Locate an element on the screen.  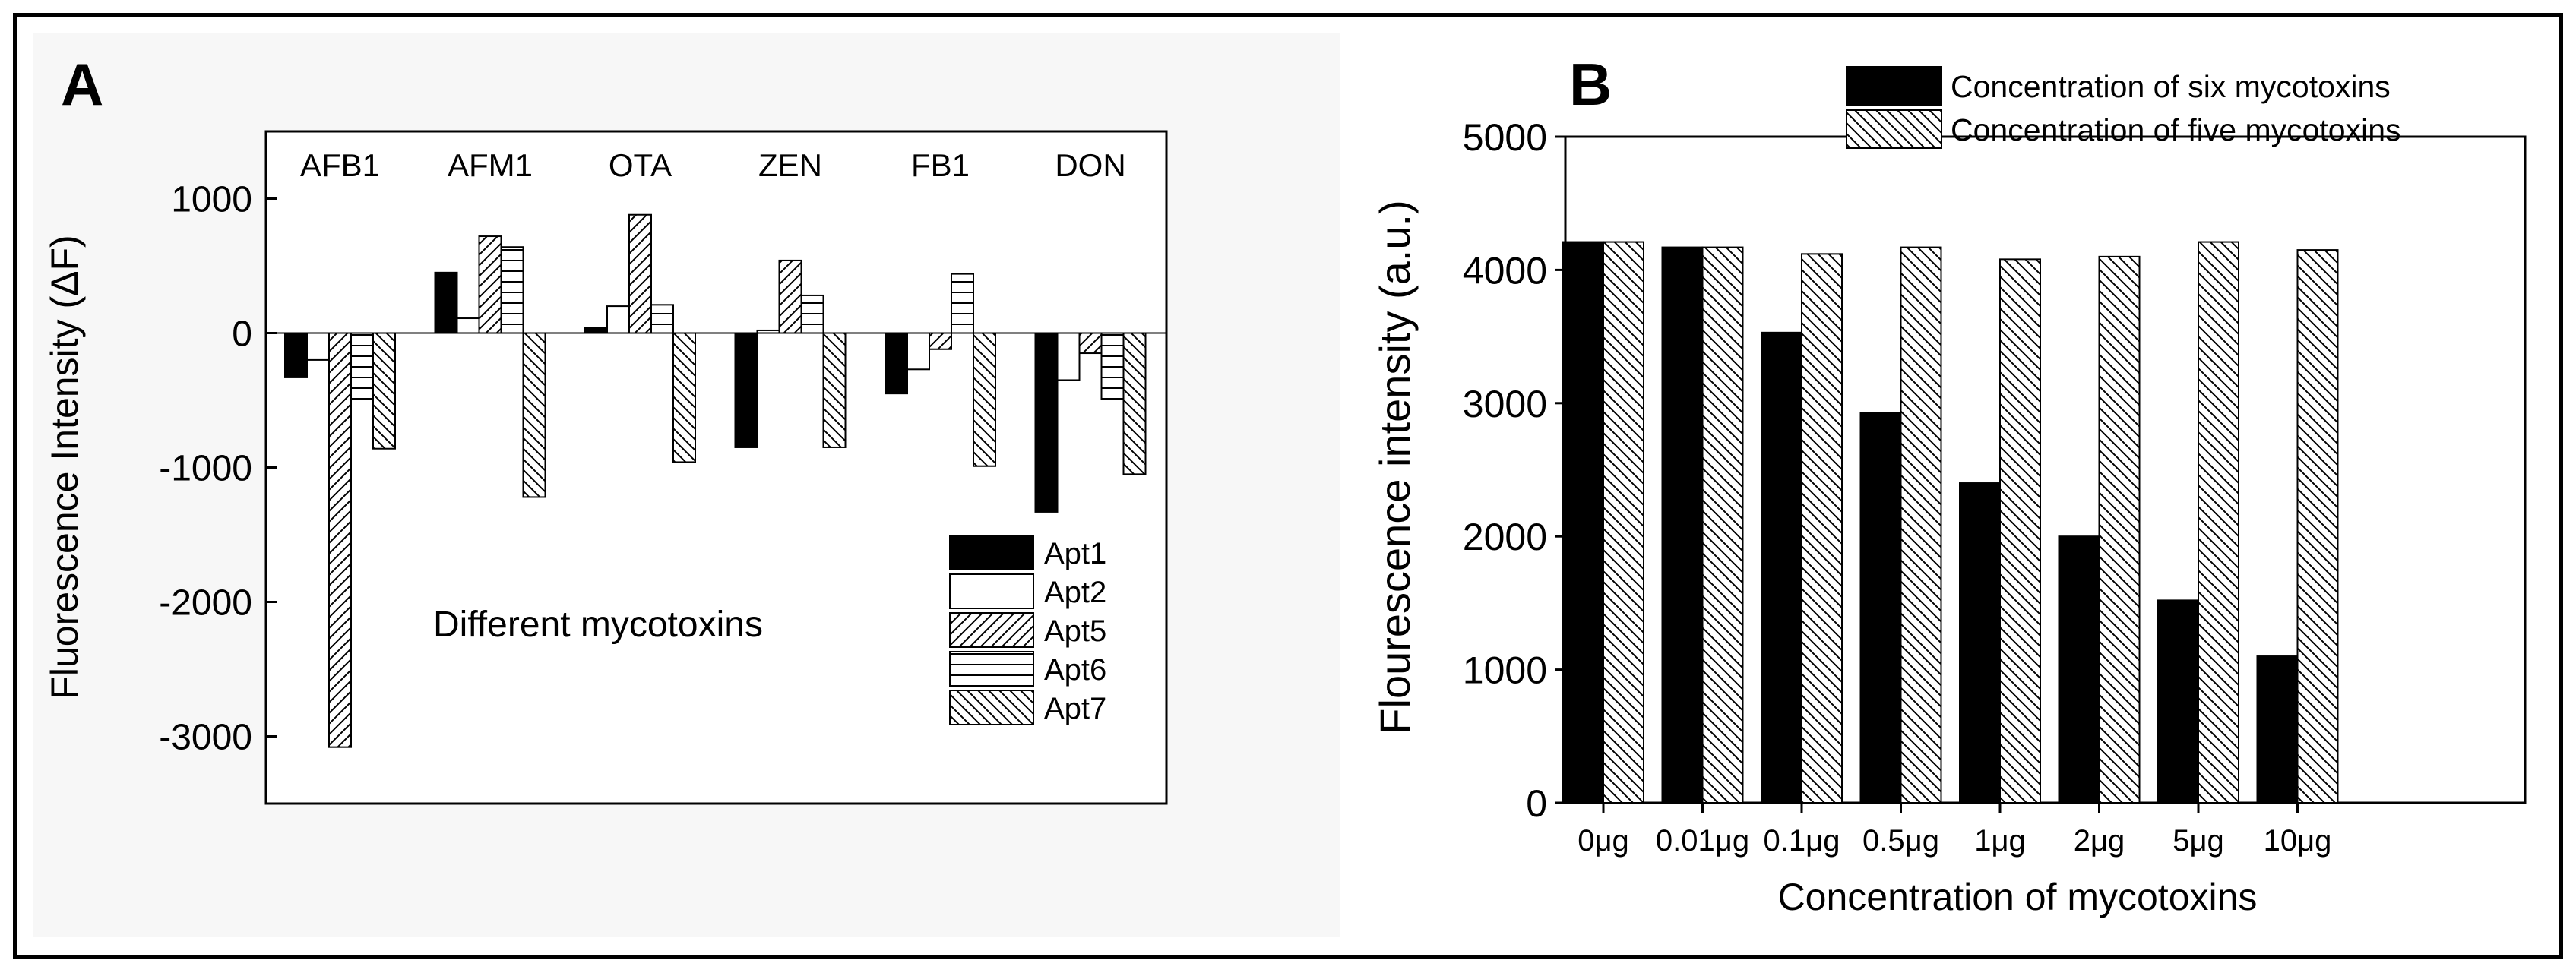
legend-swatch-apt5 is located at coordinates (991, 630).